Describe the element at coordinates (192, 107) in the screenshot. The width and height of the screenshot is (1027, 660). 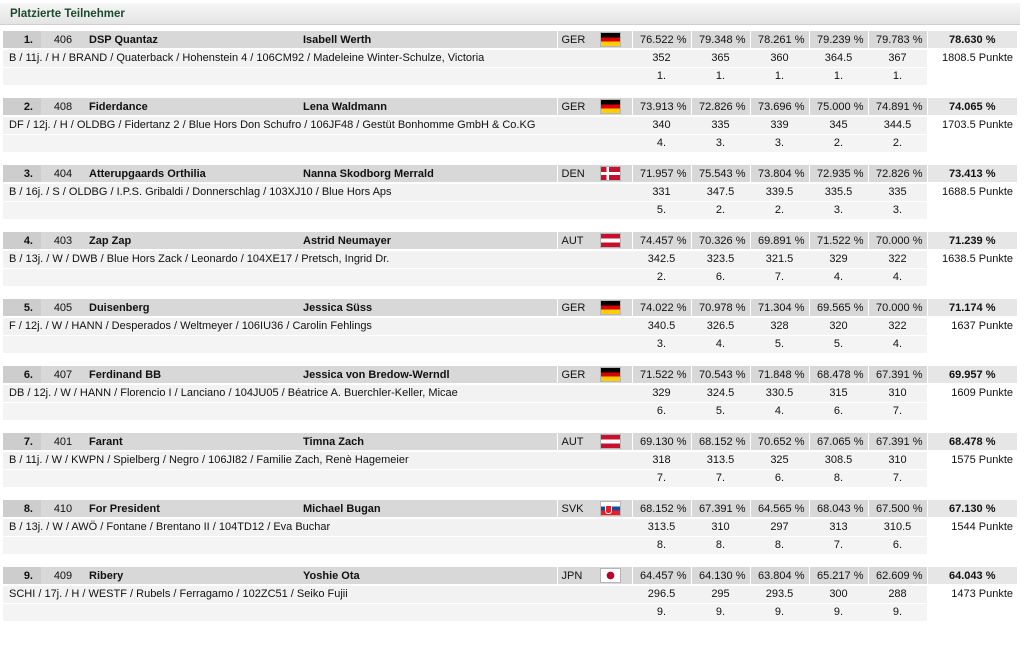
I see `horse-name: Fiderdance` at that location.